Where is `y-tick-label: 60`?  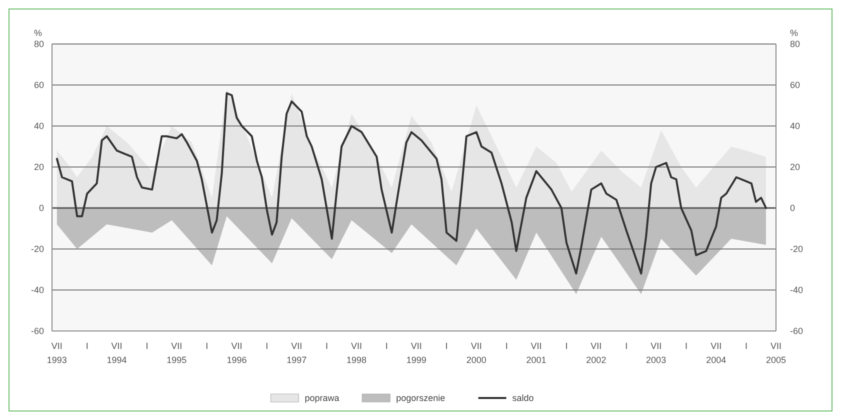 y-tick-label: 60 is located at coordinates (39, 85).